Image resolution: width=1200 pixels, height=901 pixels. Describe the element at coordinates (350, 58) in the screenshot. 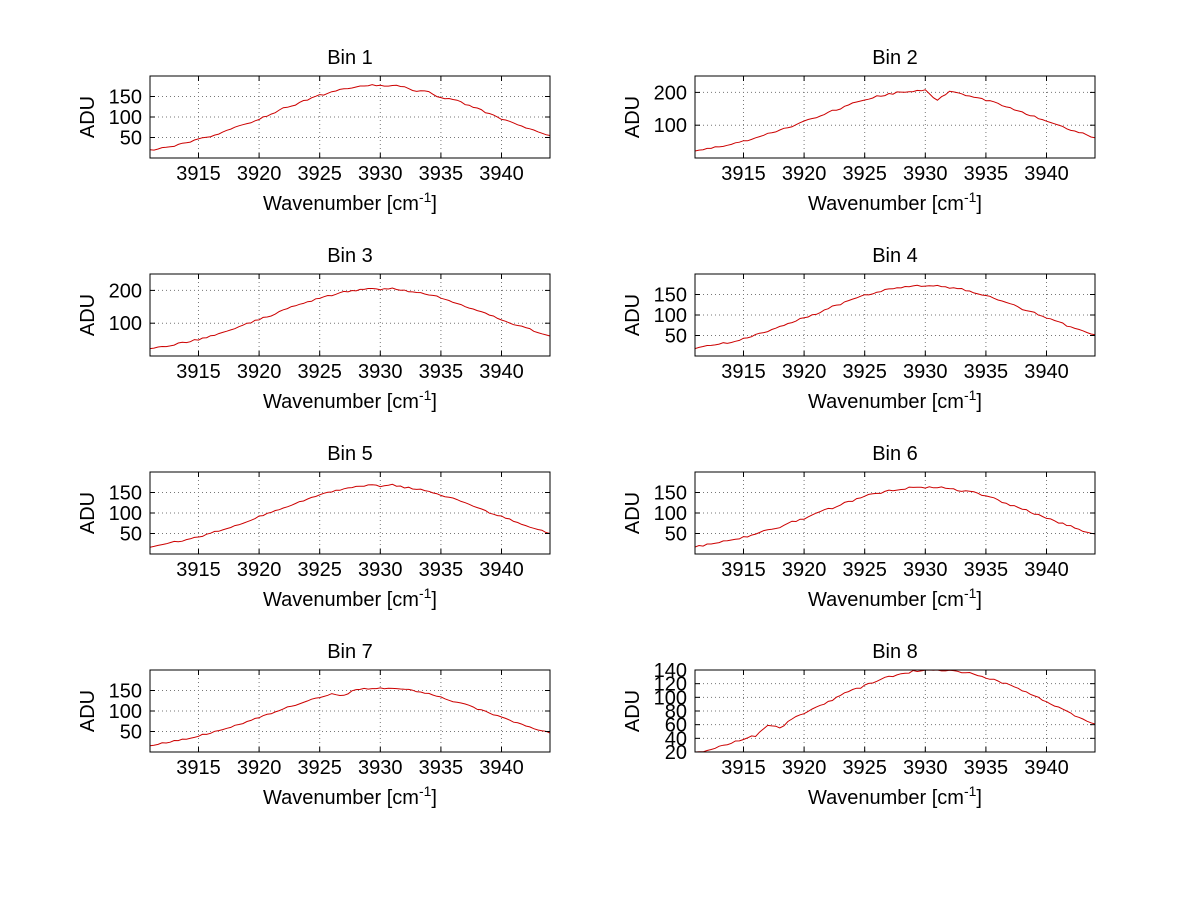

I see `plot-title: Bin 1` at that location.